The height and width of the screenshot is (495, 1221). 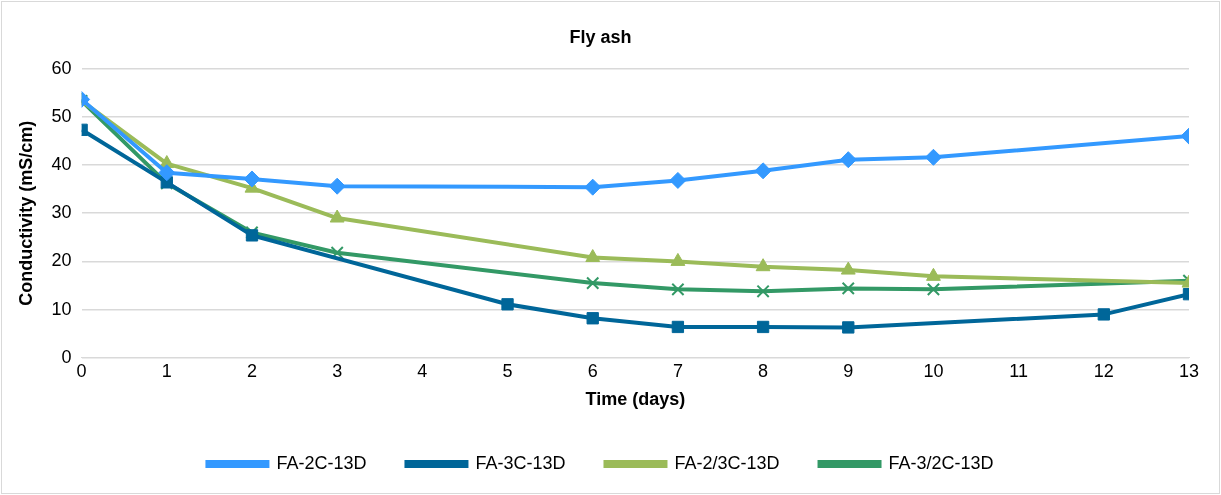 What do you see at coordinates (422, 370) in the screenshot?
I see `x-tick-label: 4` at bounding box center [422, 370].